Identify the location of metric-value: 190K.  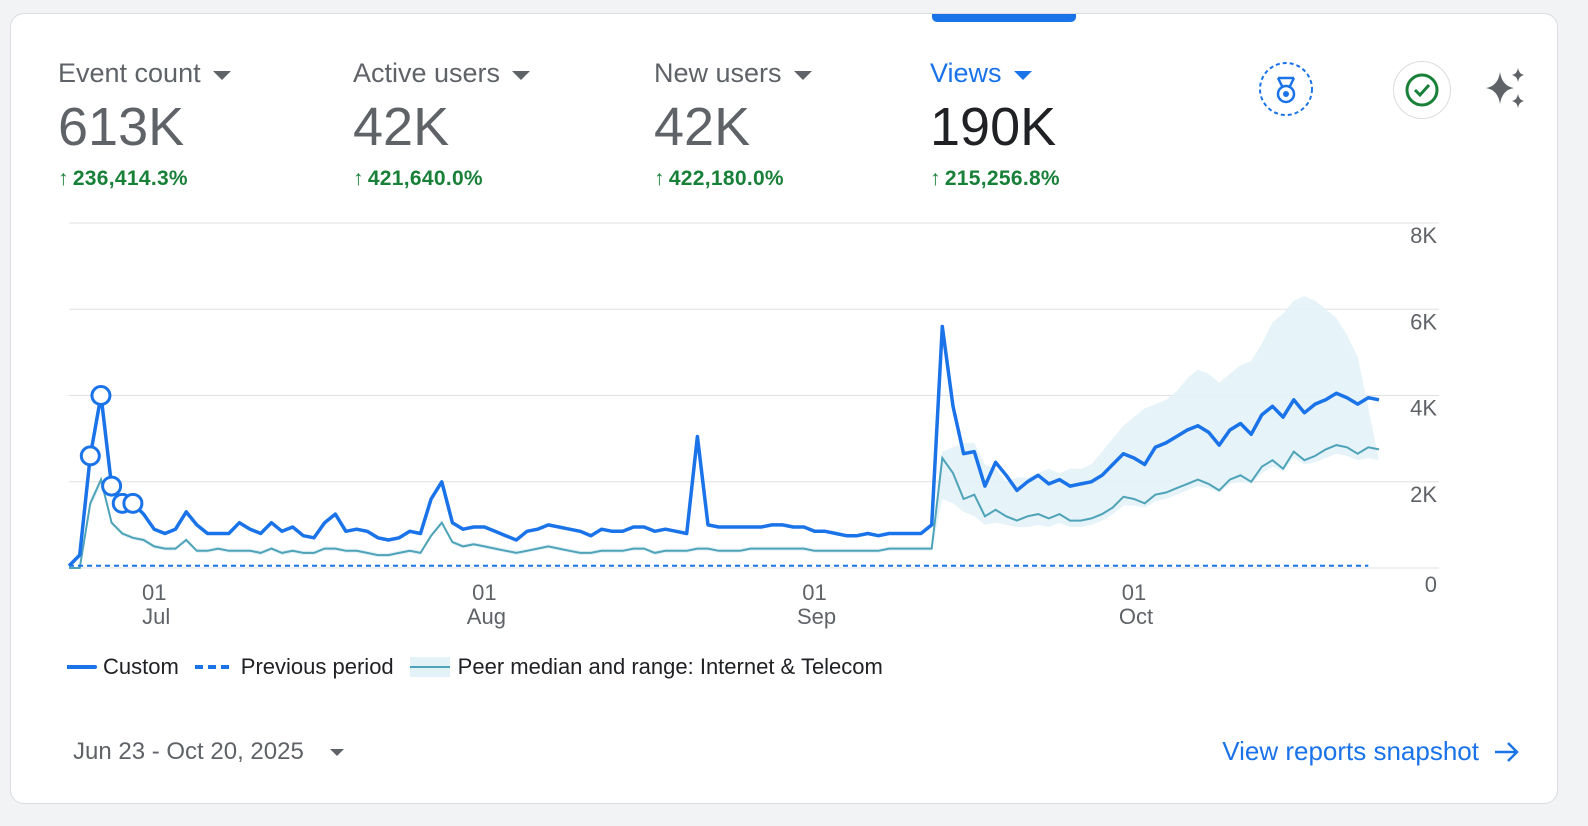
(993, 127).